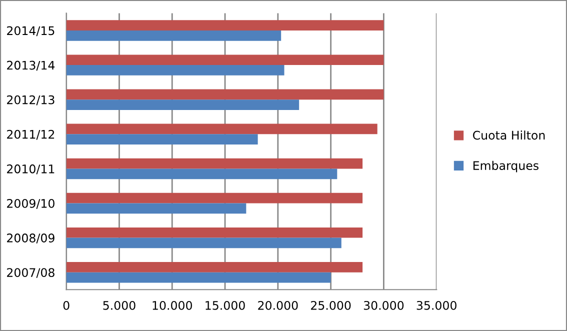 This screenshot has width=567, height=331. I want to click on y-tick-label: 2014/15, so click(30, 31).